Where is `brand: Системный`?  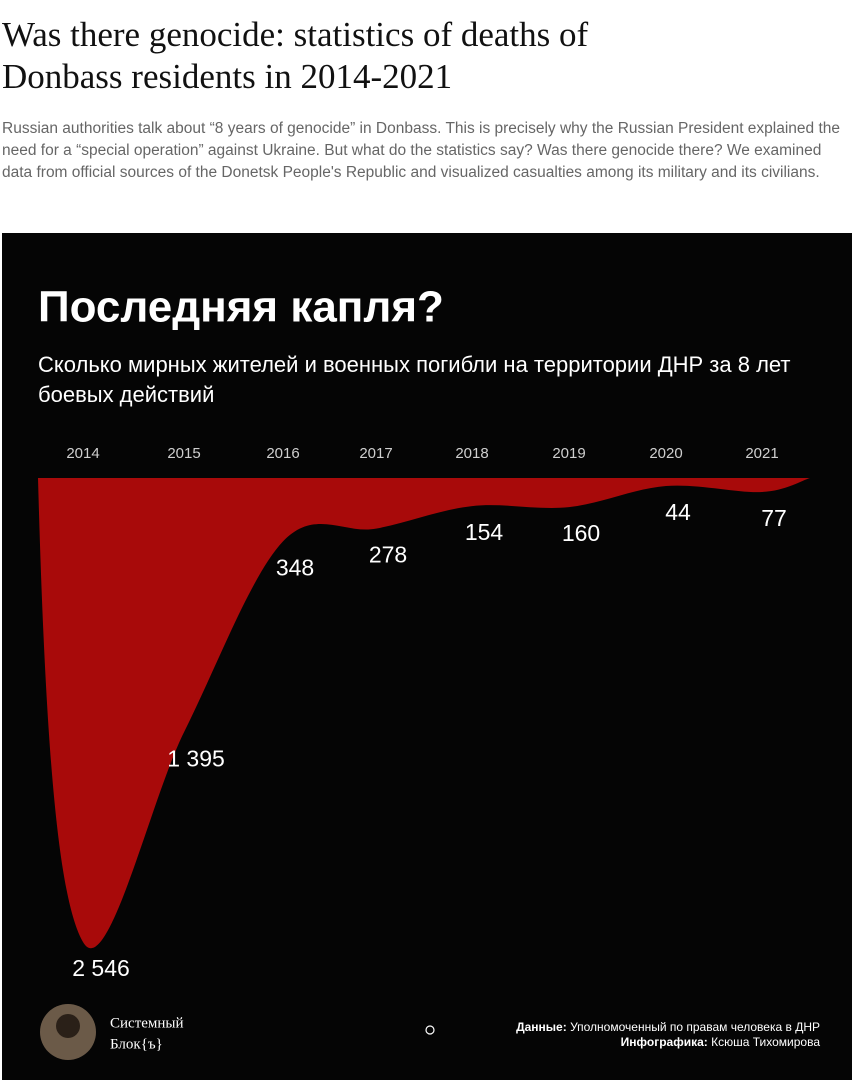 brand: Системный is located at coordinates (147, 1023).